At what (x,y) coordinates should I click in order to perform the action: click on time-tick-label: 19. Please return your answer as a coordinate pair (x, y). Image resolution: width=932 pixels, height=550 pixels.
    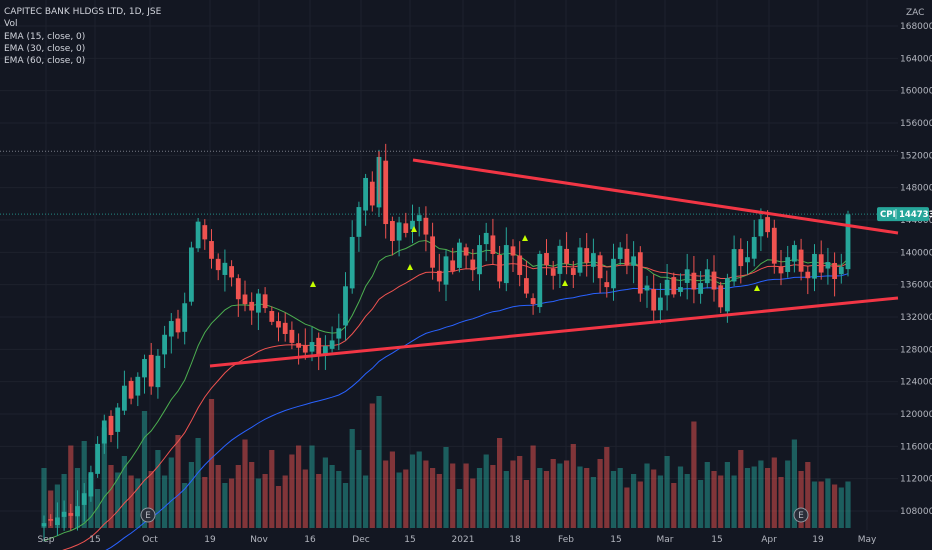
    Looking at the image, I should click on (818, 540).